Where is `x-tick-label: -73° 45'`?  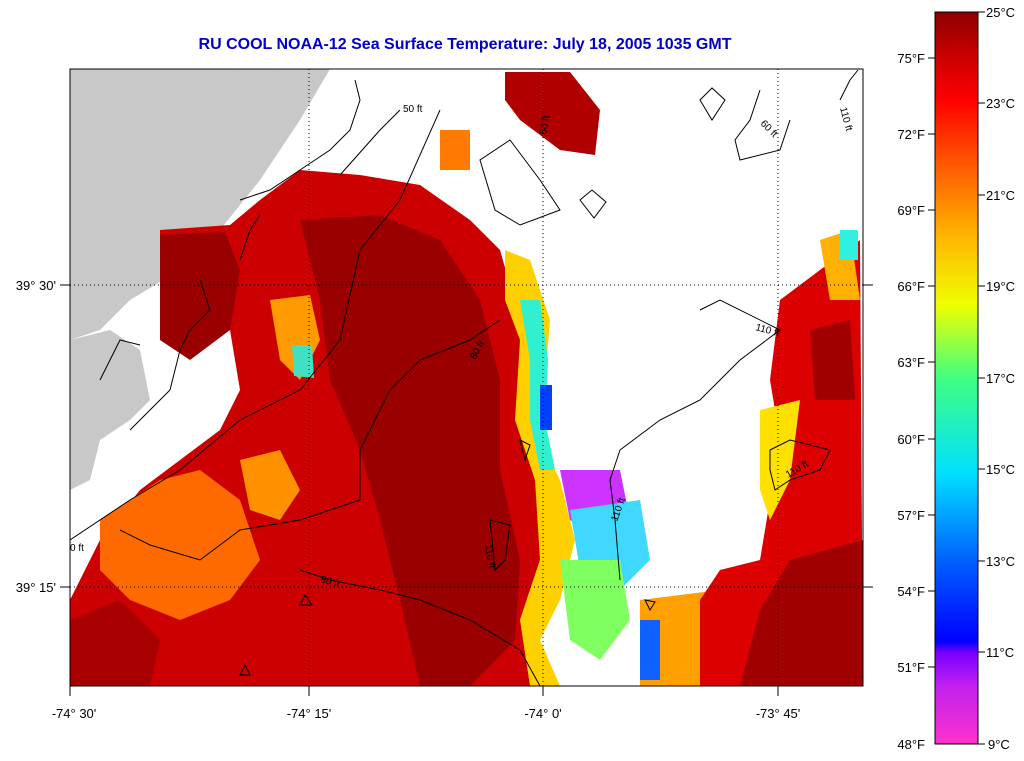 x-tick-label: -73° 45' is located at coordinates (778, 713).